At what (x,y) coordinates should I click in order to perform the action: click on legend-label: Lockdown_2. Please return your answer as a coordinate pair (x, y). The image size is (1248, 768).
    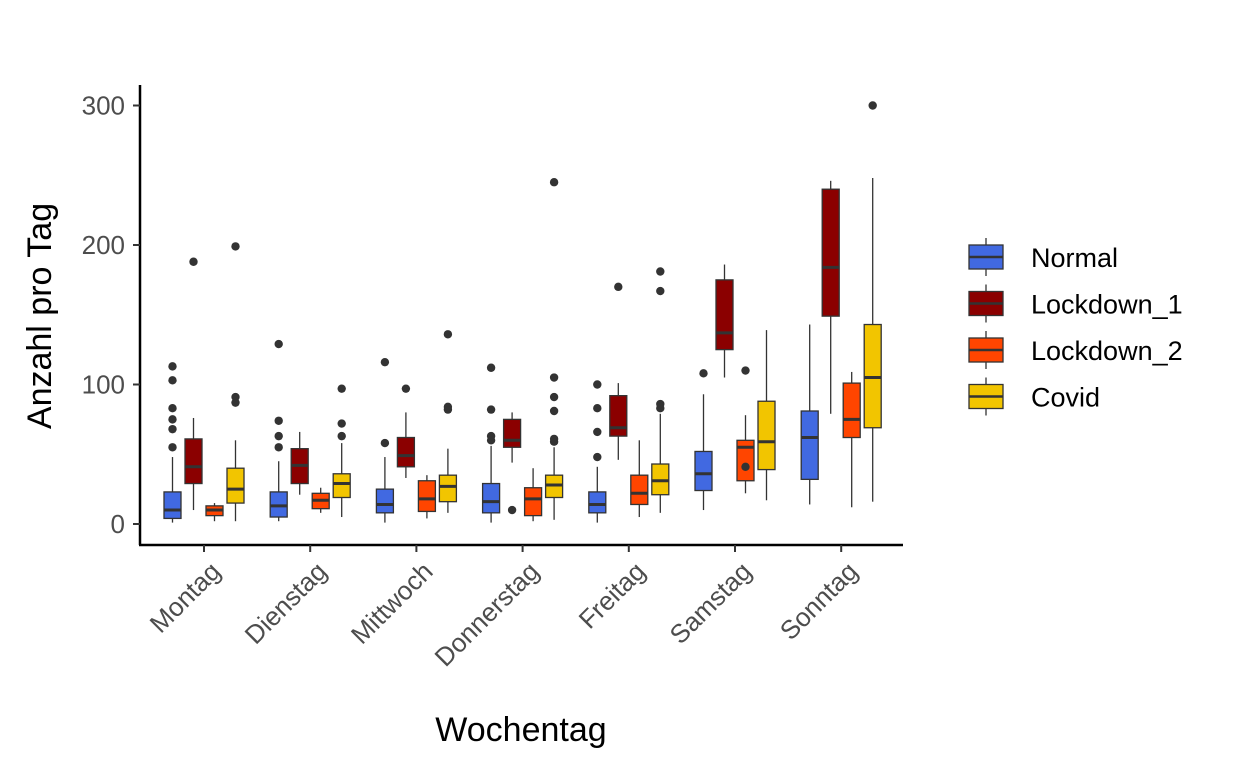
    Looking at the image, I should click on (1107, 351).